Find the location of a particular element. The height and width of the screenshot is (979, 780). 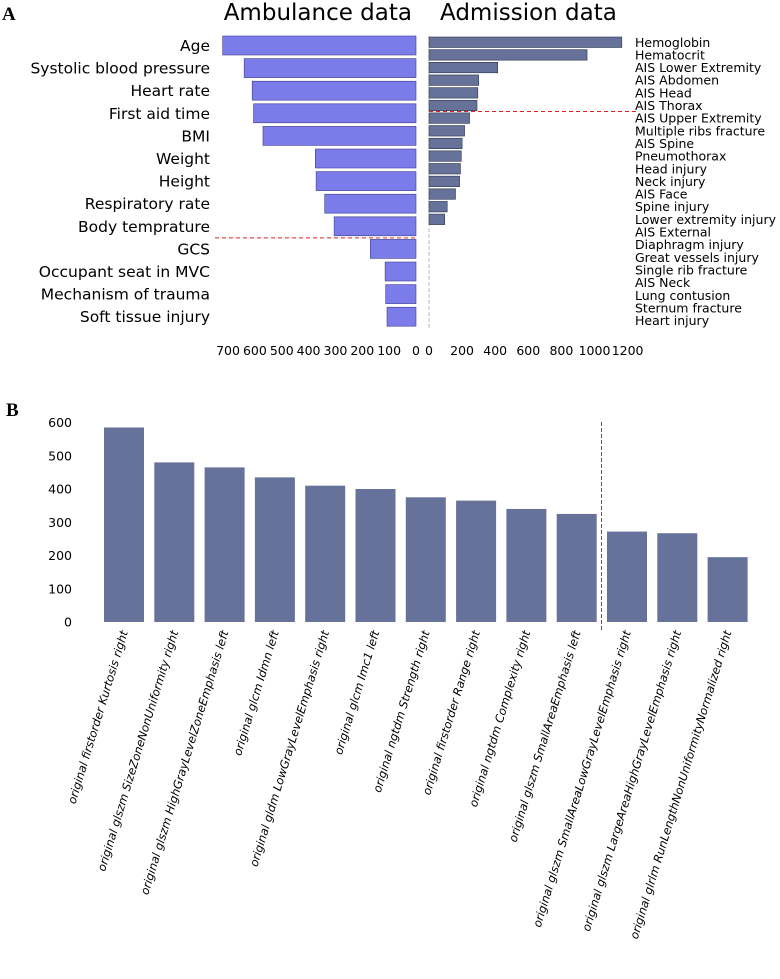

admission-category-label: AIS Upper Extremity is located at coordinates (698, 118).